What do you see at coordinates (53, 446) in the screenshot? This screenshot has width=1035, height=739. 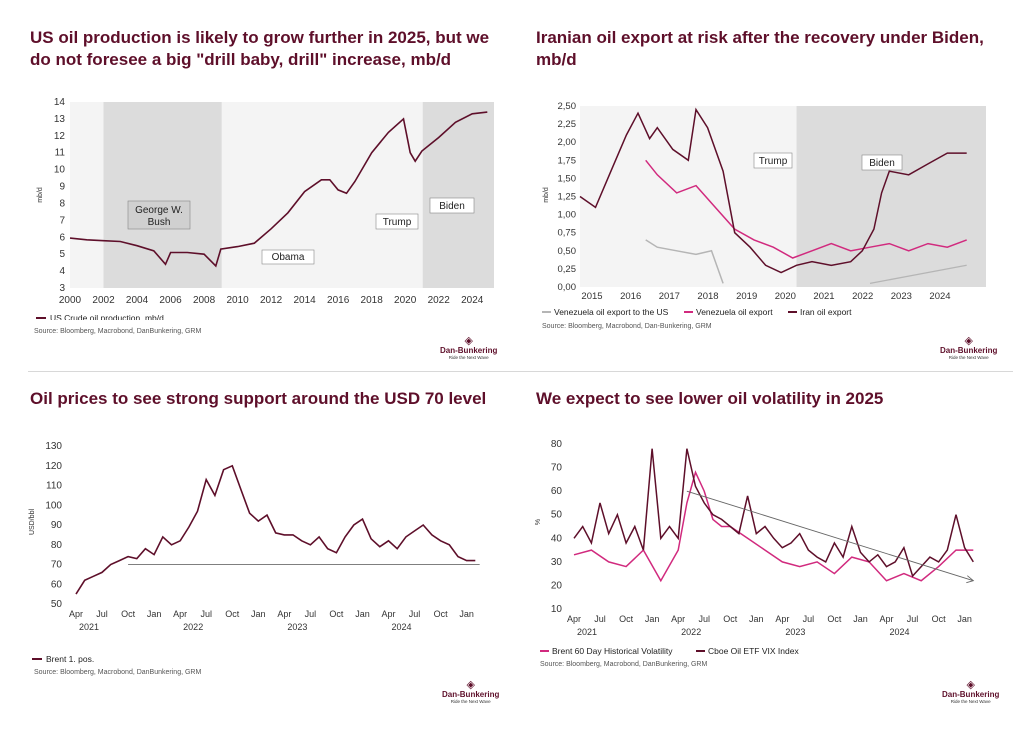 I see `y-tick-label: 130` at bounding box center [53, 446].